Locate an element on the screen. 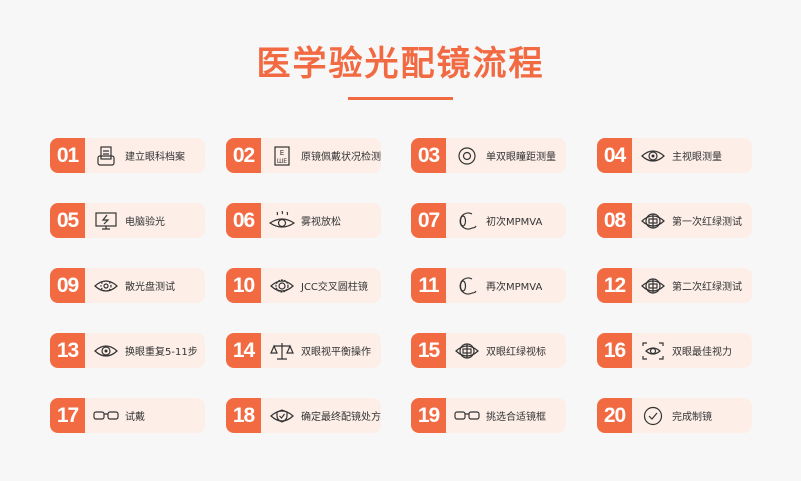 Image resolution: width=801 pixels, height=481 pixels. step-card: 16 双眼最佳视力 is located at coordinates (674, 350).